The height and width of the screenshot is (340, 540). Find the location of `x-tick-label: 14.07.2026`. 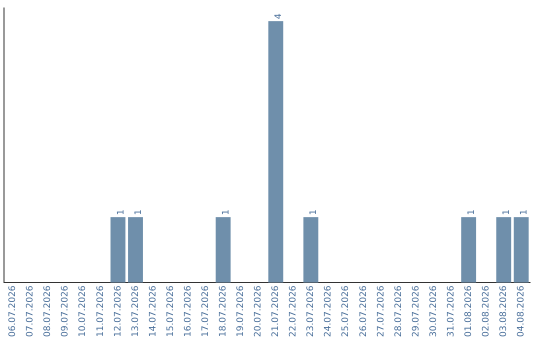

x-tick-label: 14.07.2026 is located at coordinates (153, 311).